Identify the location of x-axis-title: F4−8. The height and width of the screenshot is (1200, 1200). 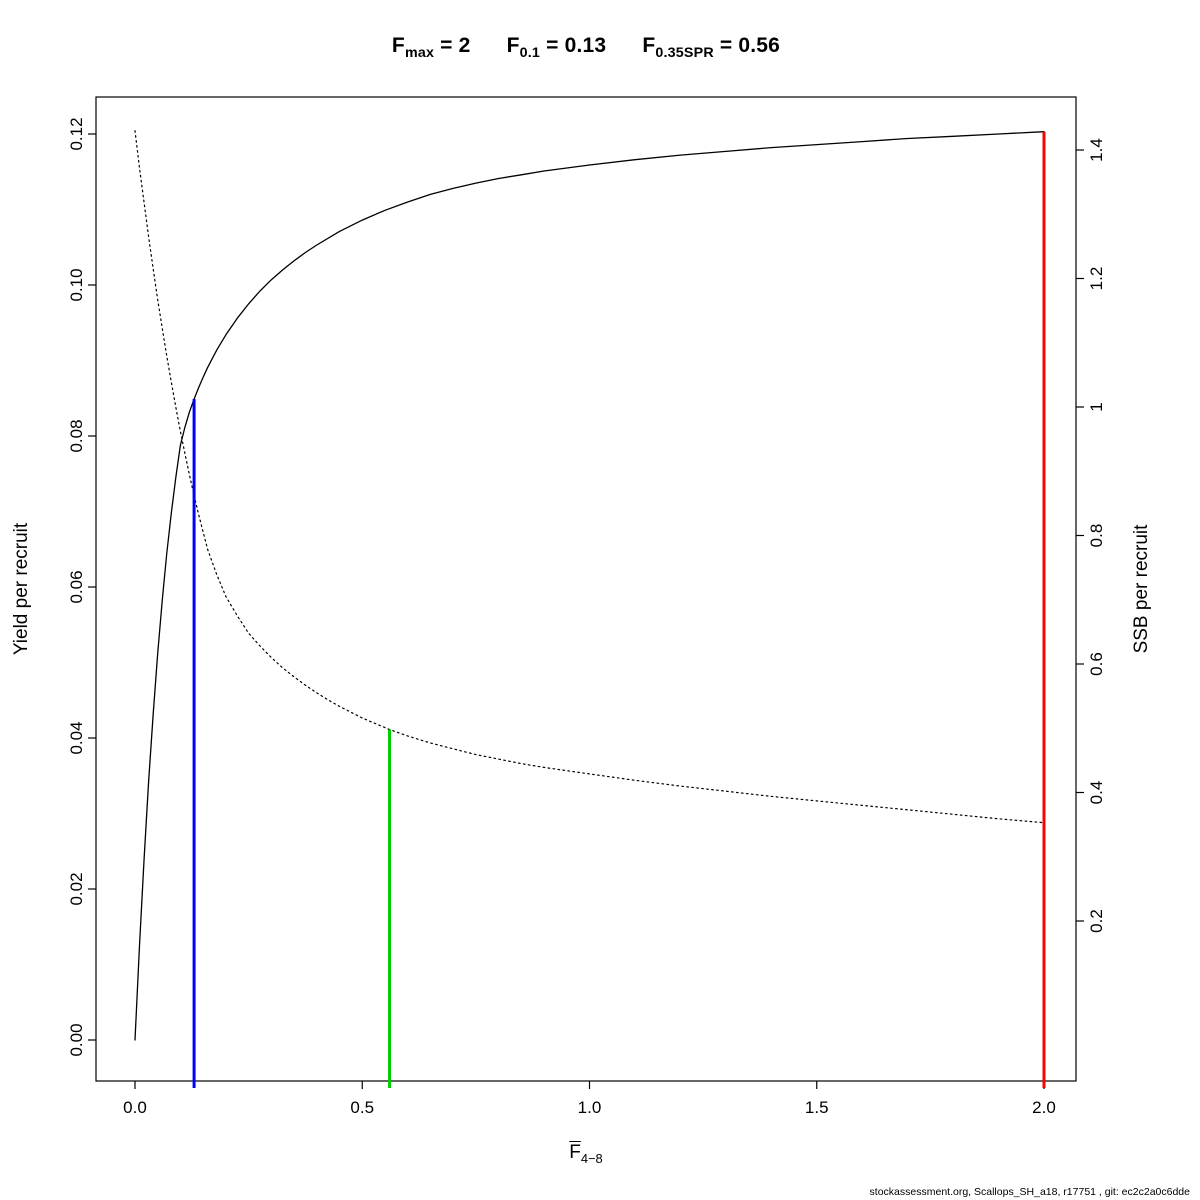
(586, 1154).